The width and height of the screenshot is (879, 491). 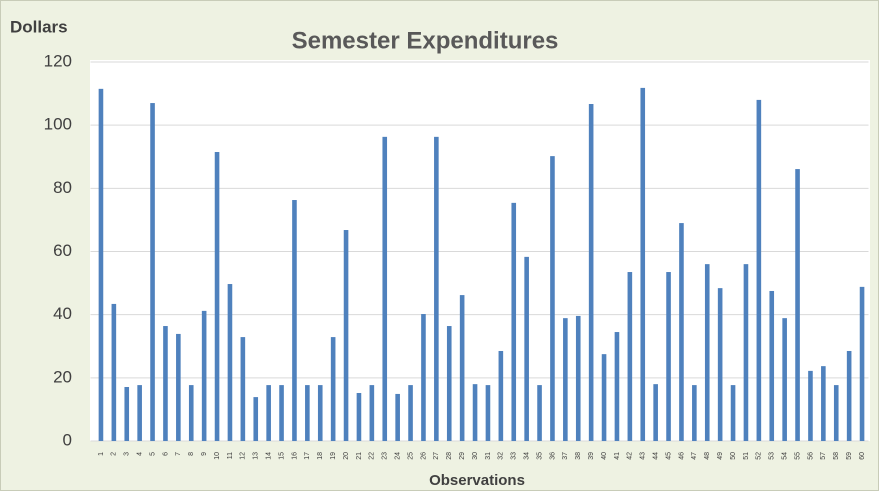 What do you see at coordinates (346, 456) in the screenshot?
I see `x-tick-label: 20` at bounding box center [346, 456].